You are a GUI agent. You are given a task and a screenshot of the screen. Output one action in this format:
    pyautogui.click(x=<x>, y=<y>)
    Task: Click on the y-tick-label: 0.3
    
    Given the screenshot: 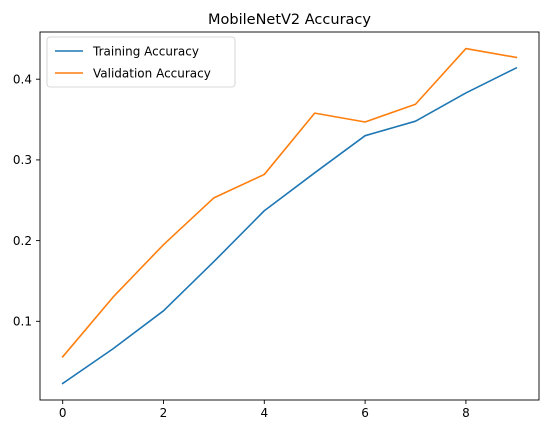 What is the action you would take?
    pyautogui.click(x=22, y=160)
    